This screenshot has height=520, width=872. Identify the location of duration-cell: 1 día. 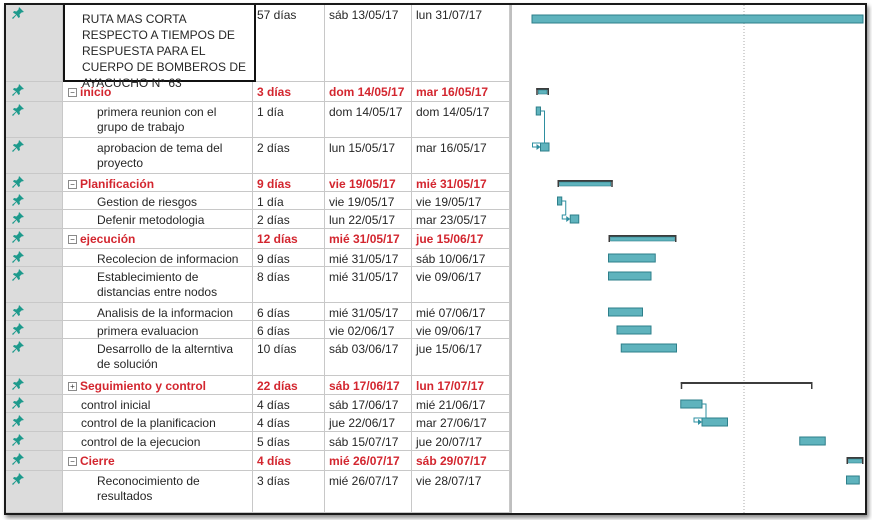
(289, 119).